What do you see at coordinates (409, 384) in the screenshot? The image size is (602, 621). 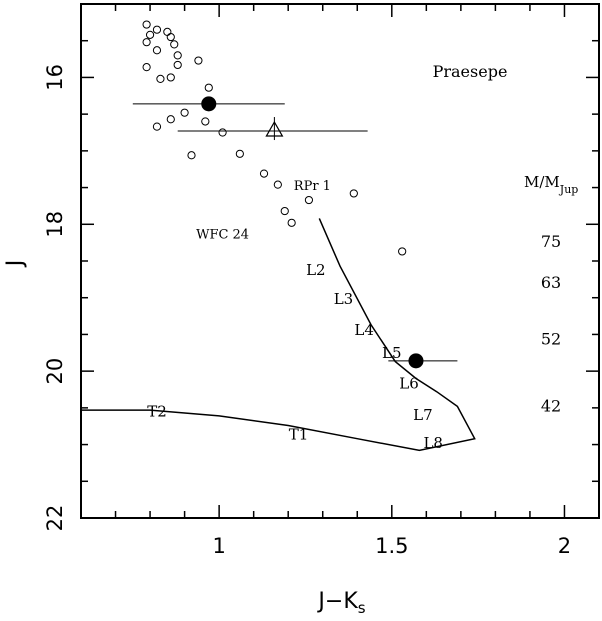 I see `spectral-type-label: L6` at bounding box center [409, 384].